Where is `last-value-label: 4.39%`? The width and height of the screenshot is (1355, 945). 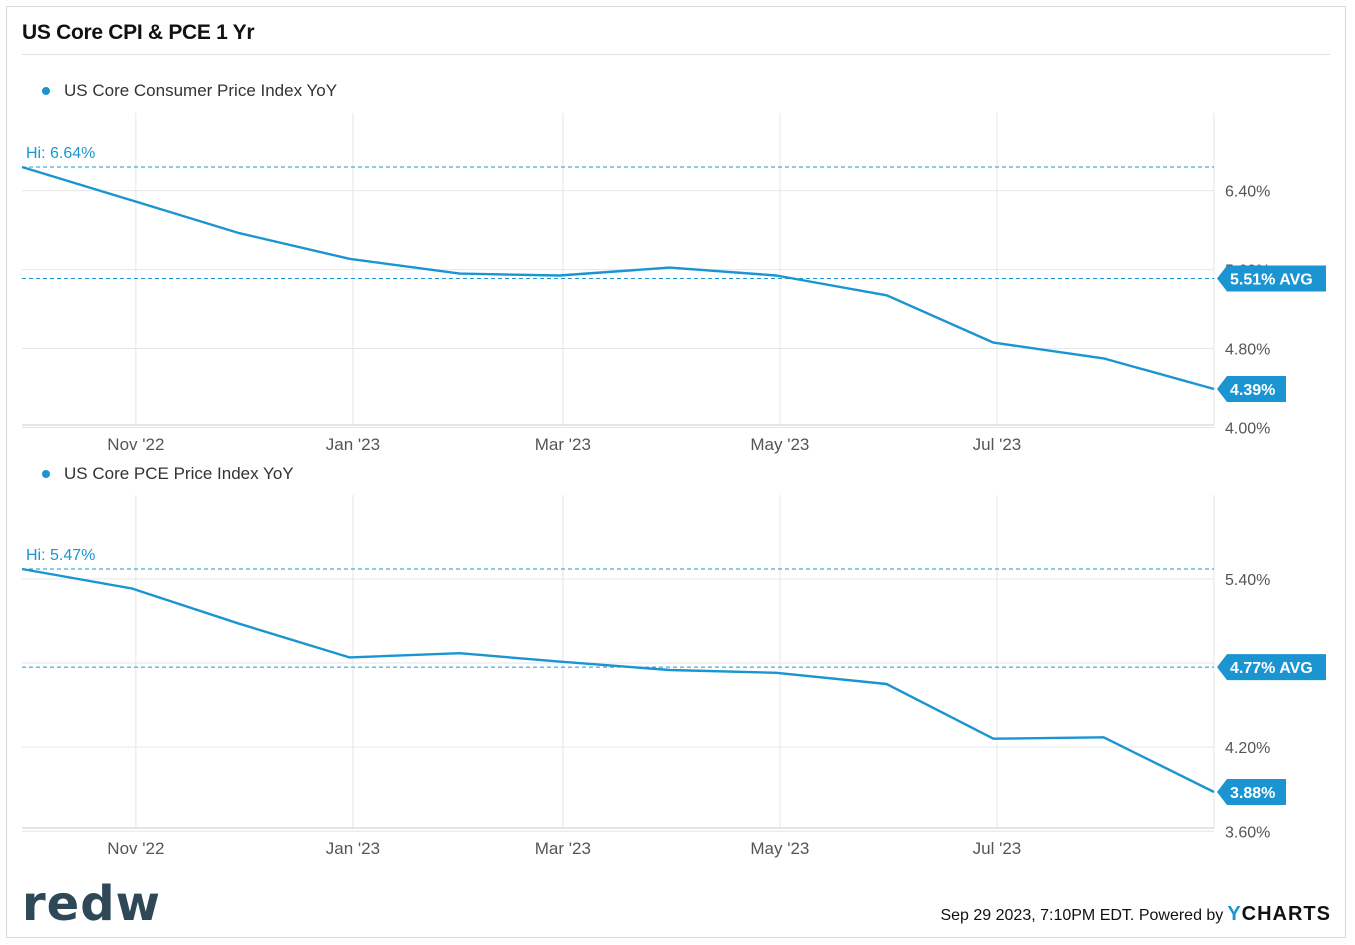 last-value-label: 4.39% is located at coordinates (1252, 390).